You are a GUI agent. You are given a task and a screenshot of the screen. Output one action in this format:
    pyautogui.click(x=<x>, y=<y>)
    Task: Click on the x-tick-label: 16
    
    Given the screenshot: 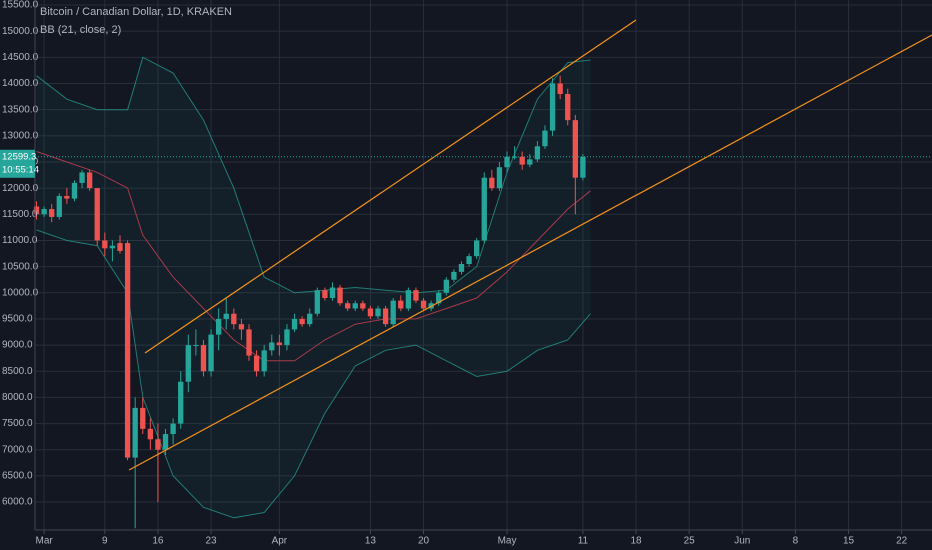 What is the action you would take?
    pyautogui.click(x=158, y=541)
    